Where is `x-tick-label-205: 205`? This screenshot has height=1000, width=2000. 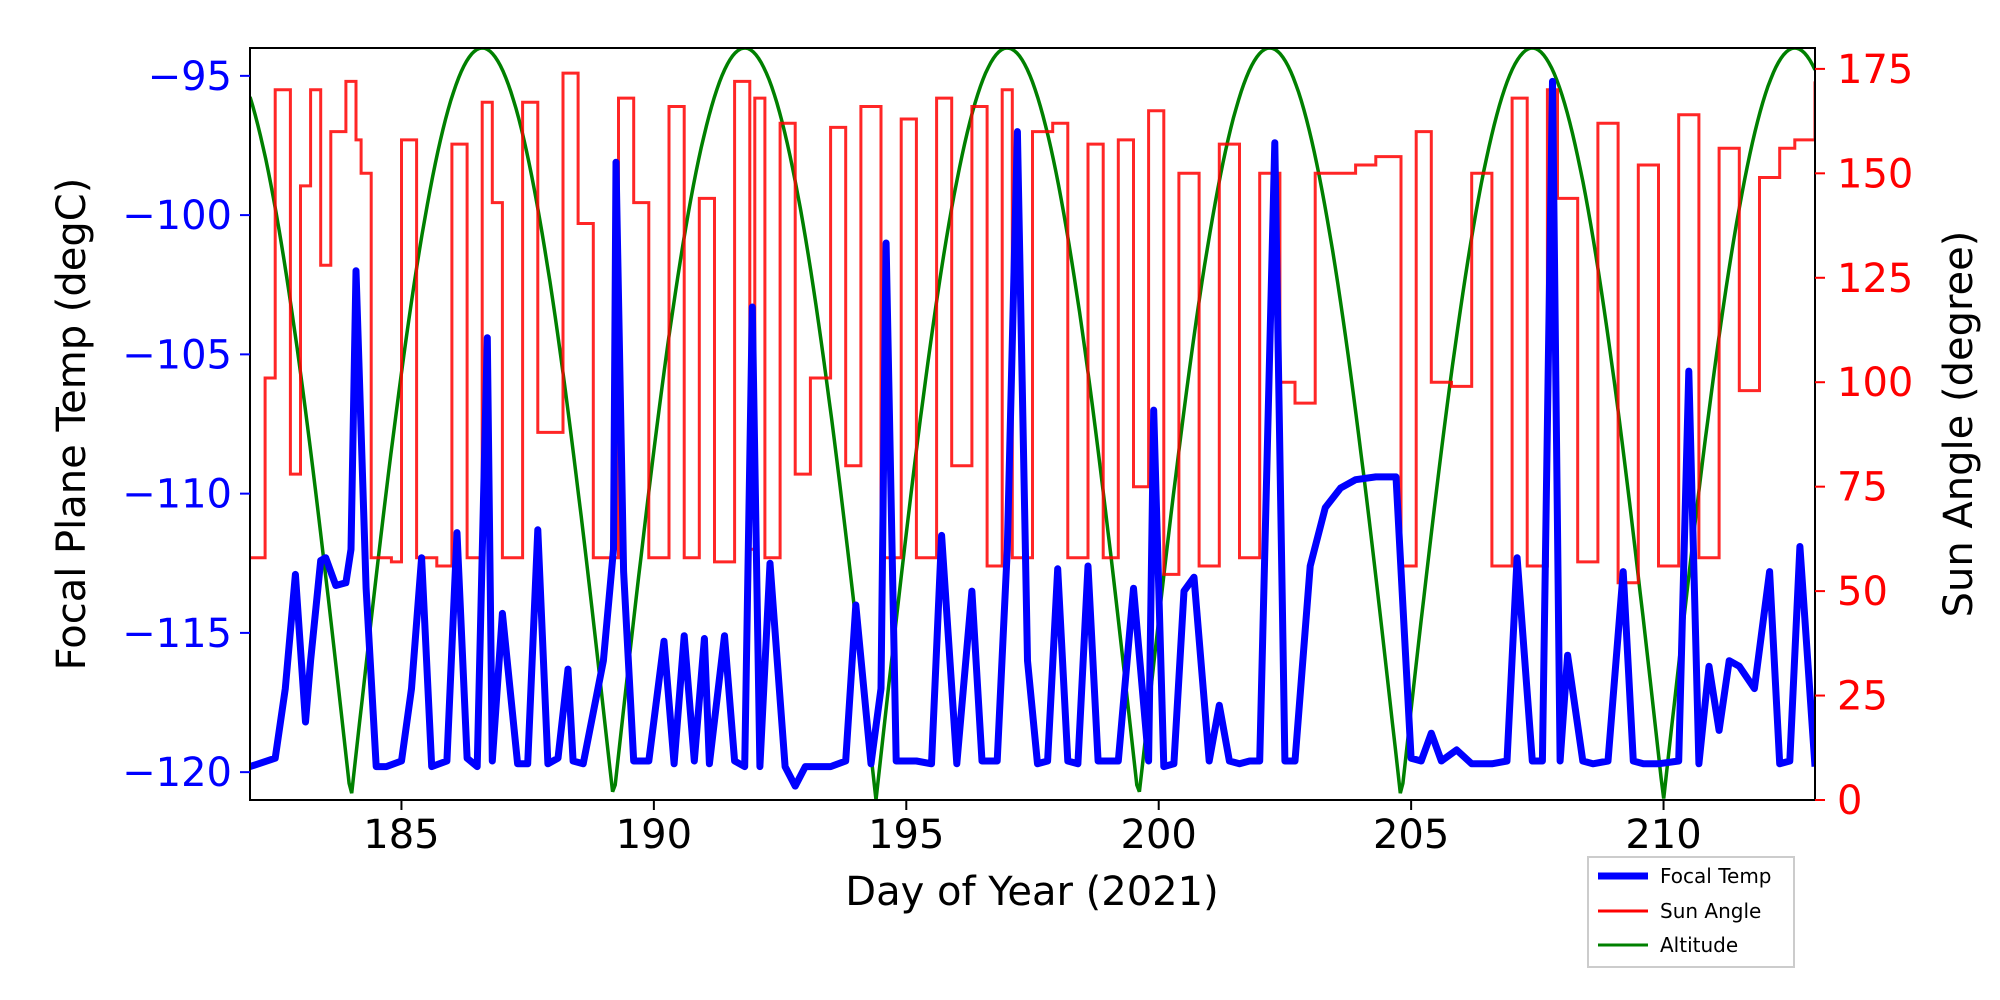 x-tick-label-205: 205 is located at coordinates (1411, 835).